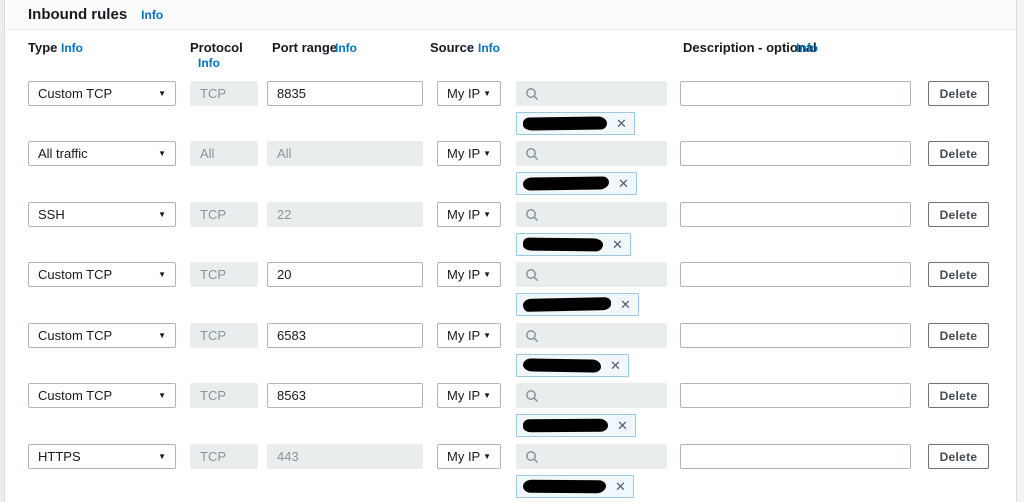  I want to click on port-range-input: 20, so click(345, 274).